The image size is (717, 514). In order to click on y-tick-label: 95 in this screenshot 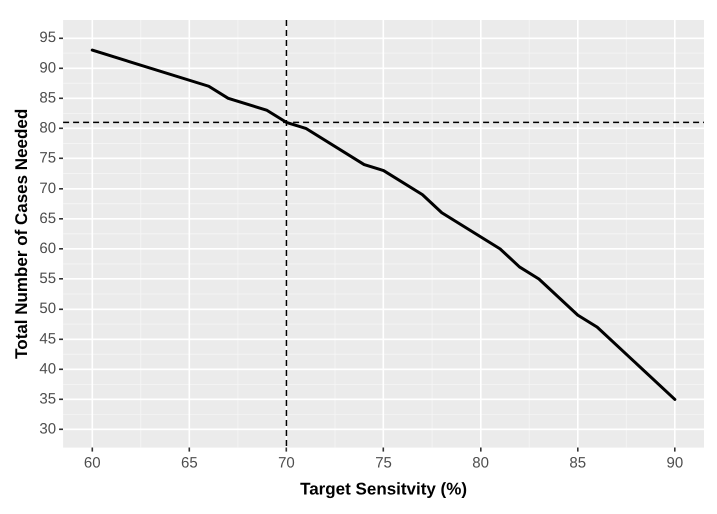, I will do `click(47, 37)`.